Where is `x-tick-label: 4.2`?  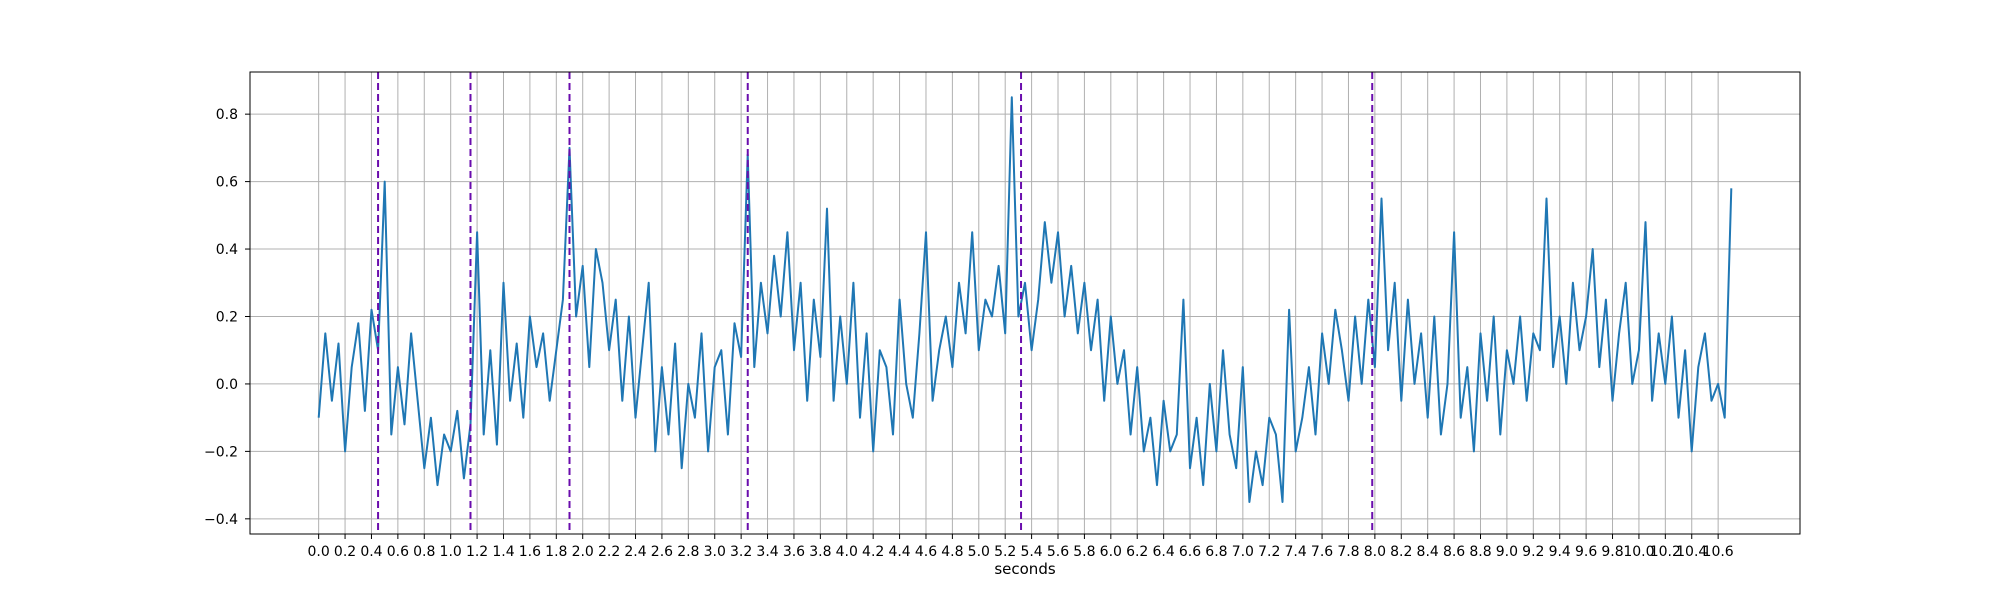
x-tick-label: 4.2 is located at coordinates (873, 552).